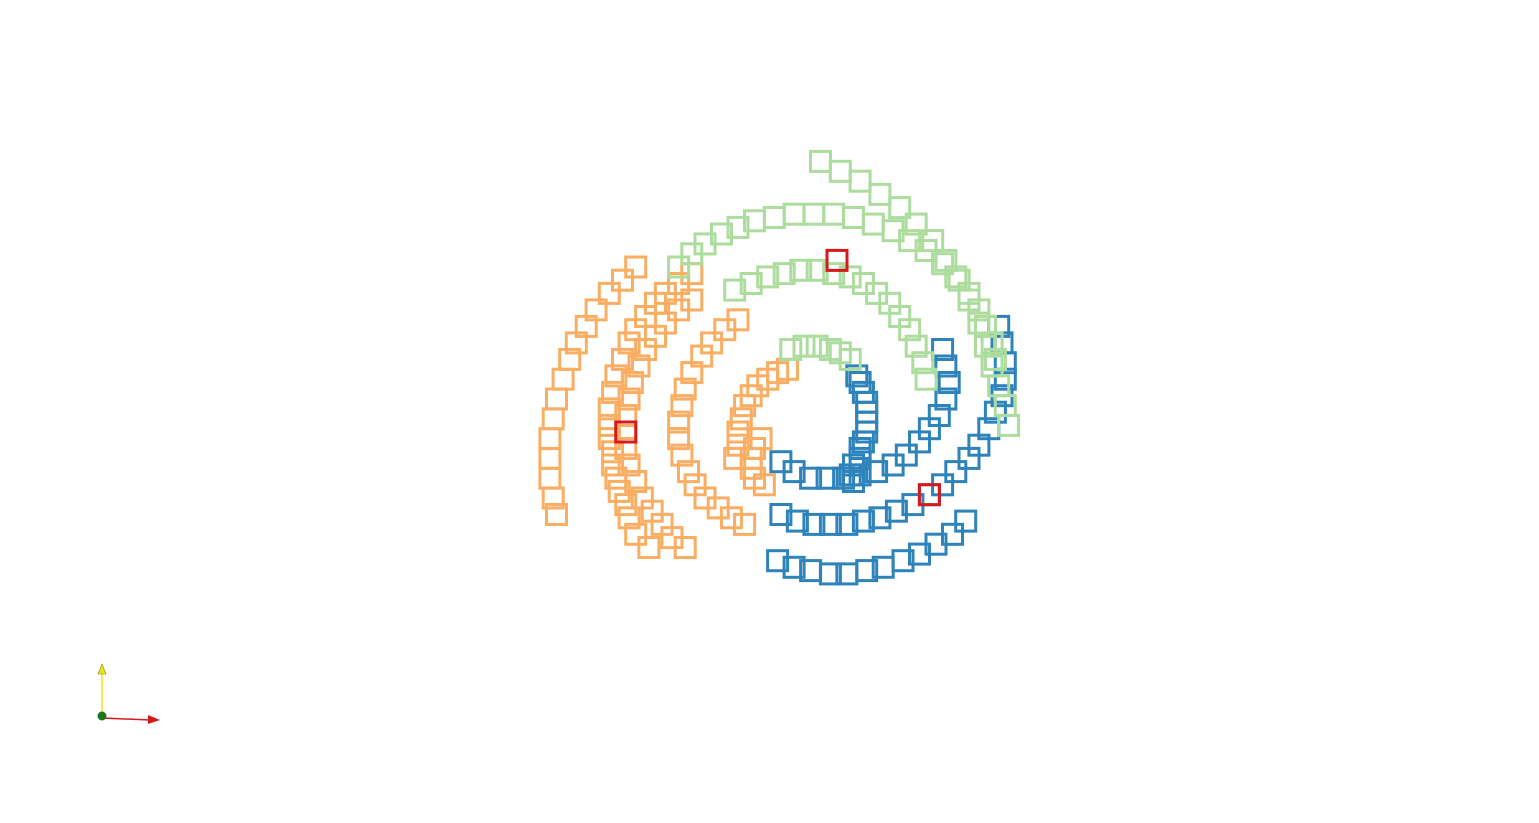  I want to click on scatter-point-s0-a1-p8, so click(906, 455).